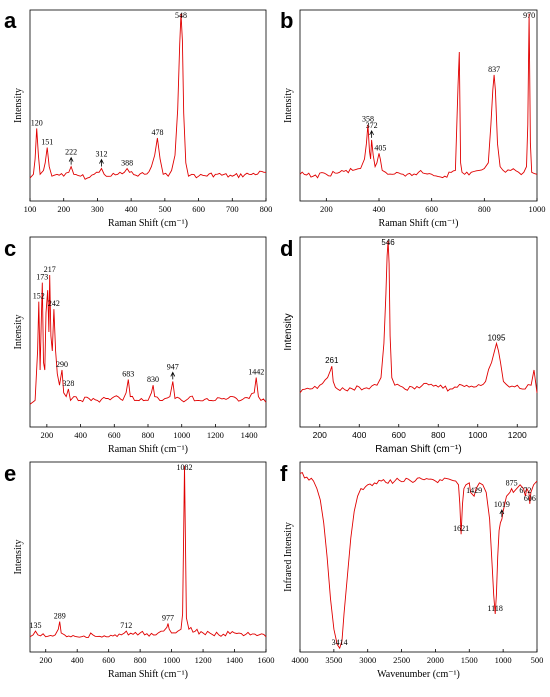 The image size is (550, 697). Describe the element at coordinates (232, 209) in the screenshot. I see `x-tick-label: 700` at that location.